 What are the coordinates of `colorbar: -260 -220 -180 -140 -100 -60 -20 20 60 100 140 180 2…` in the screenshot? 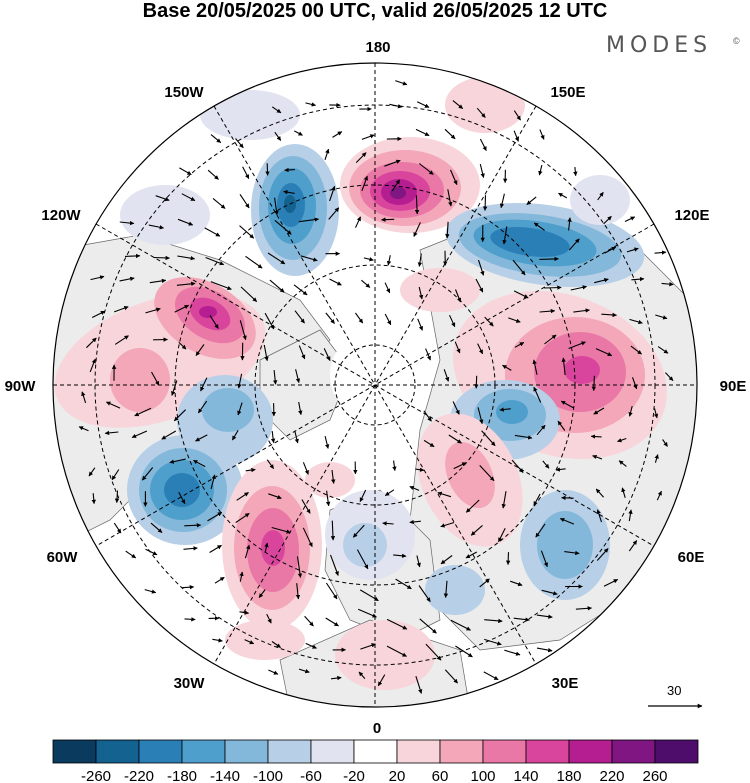 It's located at (375, 761).